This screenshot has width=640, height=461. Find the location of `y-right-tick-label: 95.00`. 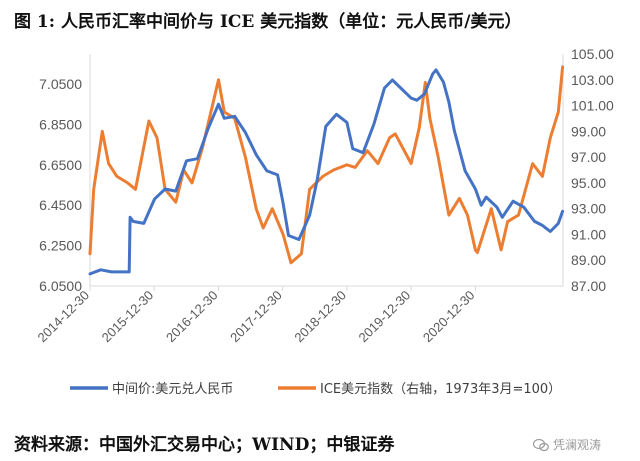

y-right-tick-label: 95.00 is located at coordinates (588, 183).